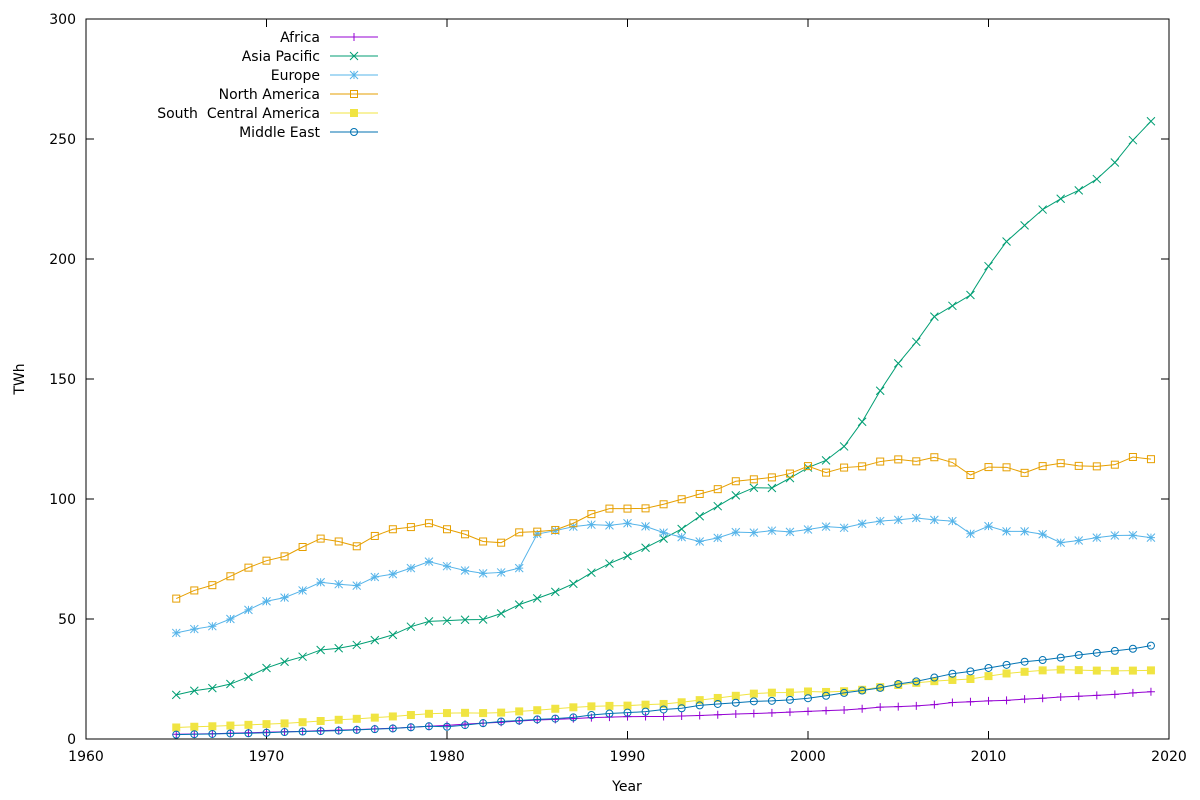 This screenshot has width=1200, height=800. What do you see at coordinates (298, 95) in the screenshot?
I see `legend-item-north-america: North America` at bounding box center [298, 95].